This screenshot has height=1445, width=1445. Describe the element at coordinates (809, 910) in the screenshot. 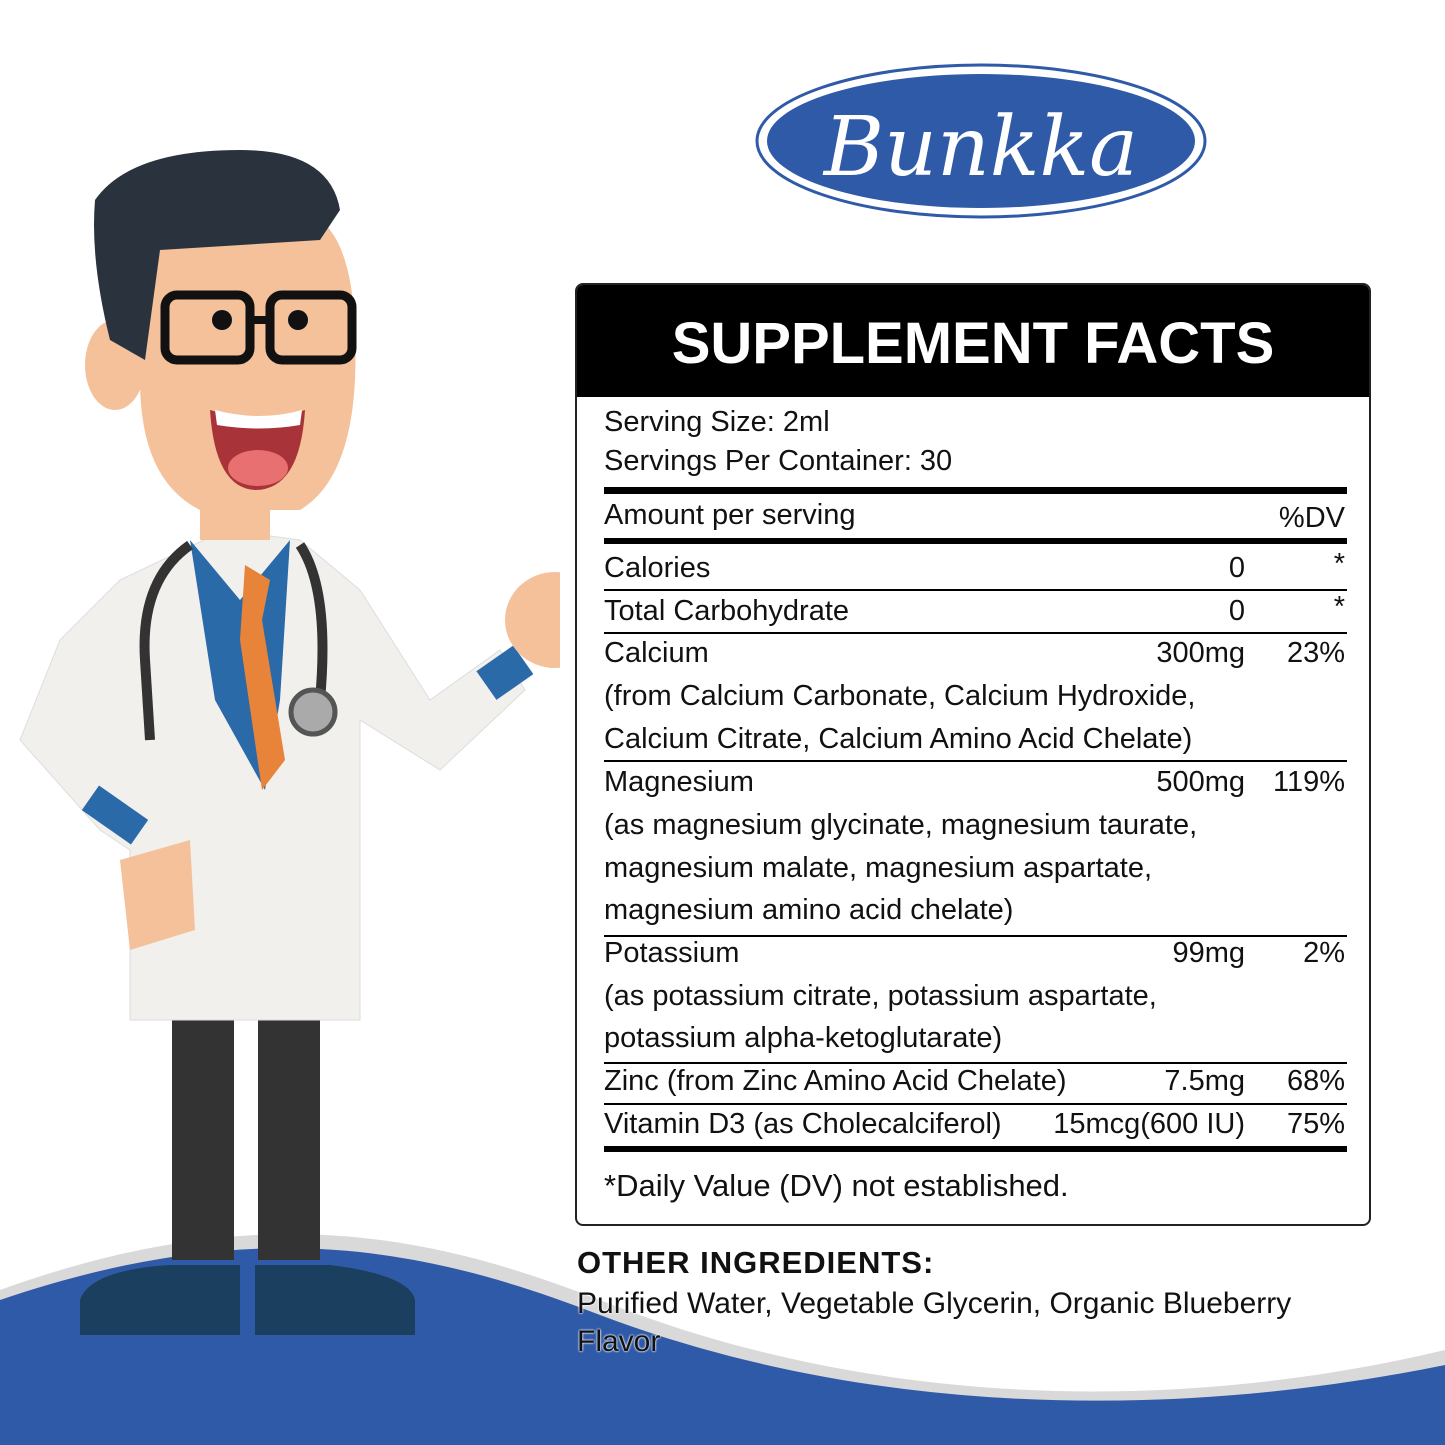

I see `row-detail: magnesium amino acid chelate)` at that location.